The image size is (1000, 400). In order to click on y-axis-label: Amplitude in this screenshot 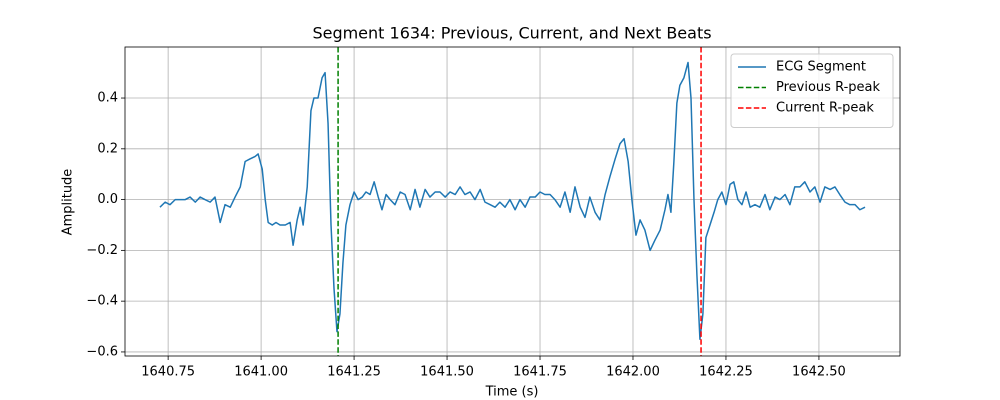, I will do `click(68, 202)`.